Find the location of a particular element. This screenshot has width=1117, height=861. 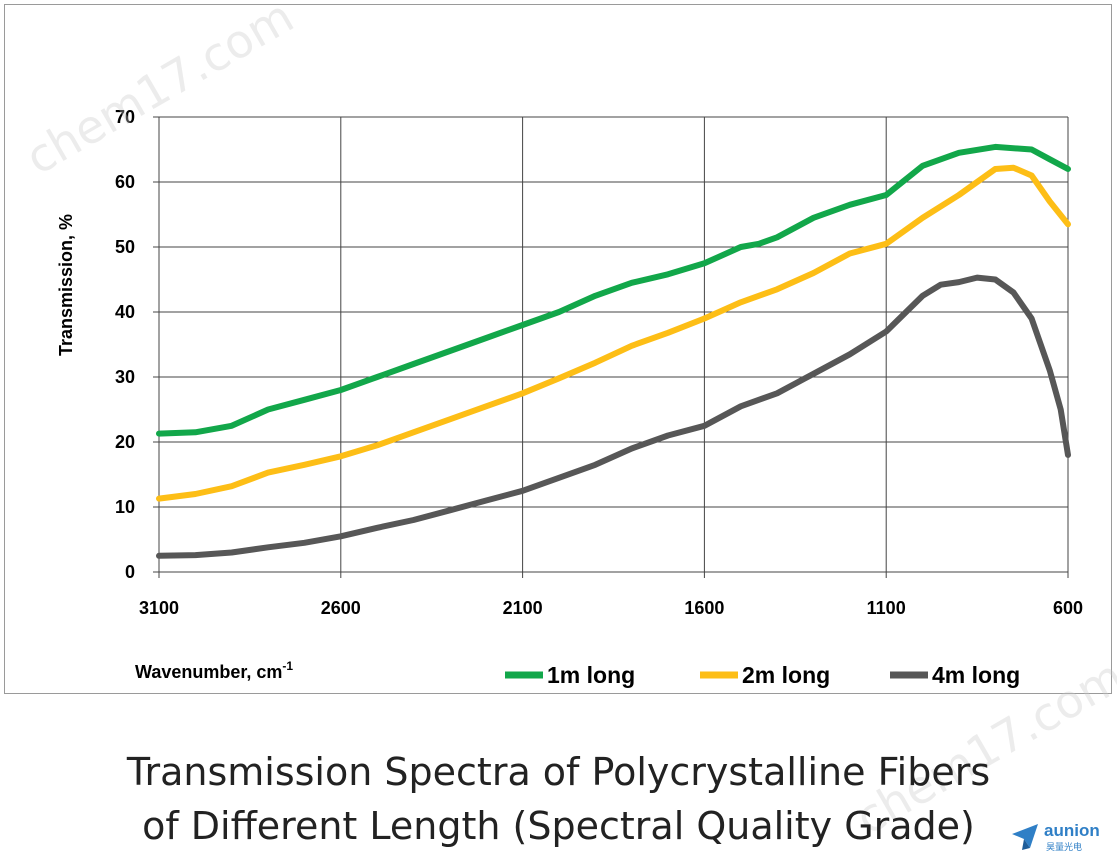

legend-label-2: 2m long is located at coordinates (786, 675).